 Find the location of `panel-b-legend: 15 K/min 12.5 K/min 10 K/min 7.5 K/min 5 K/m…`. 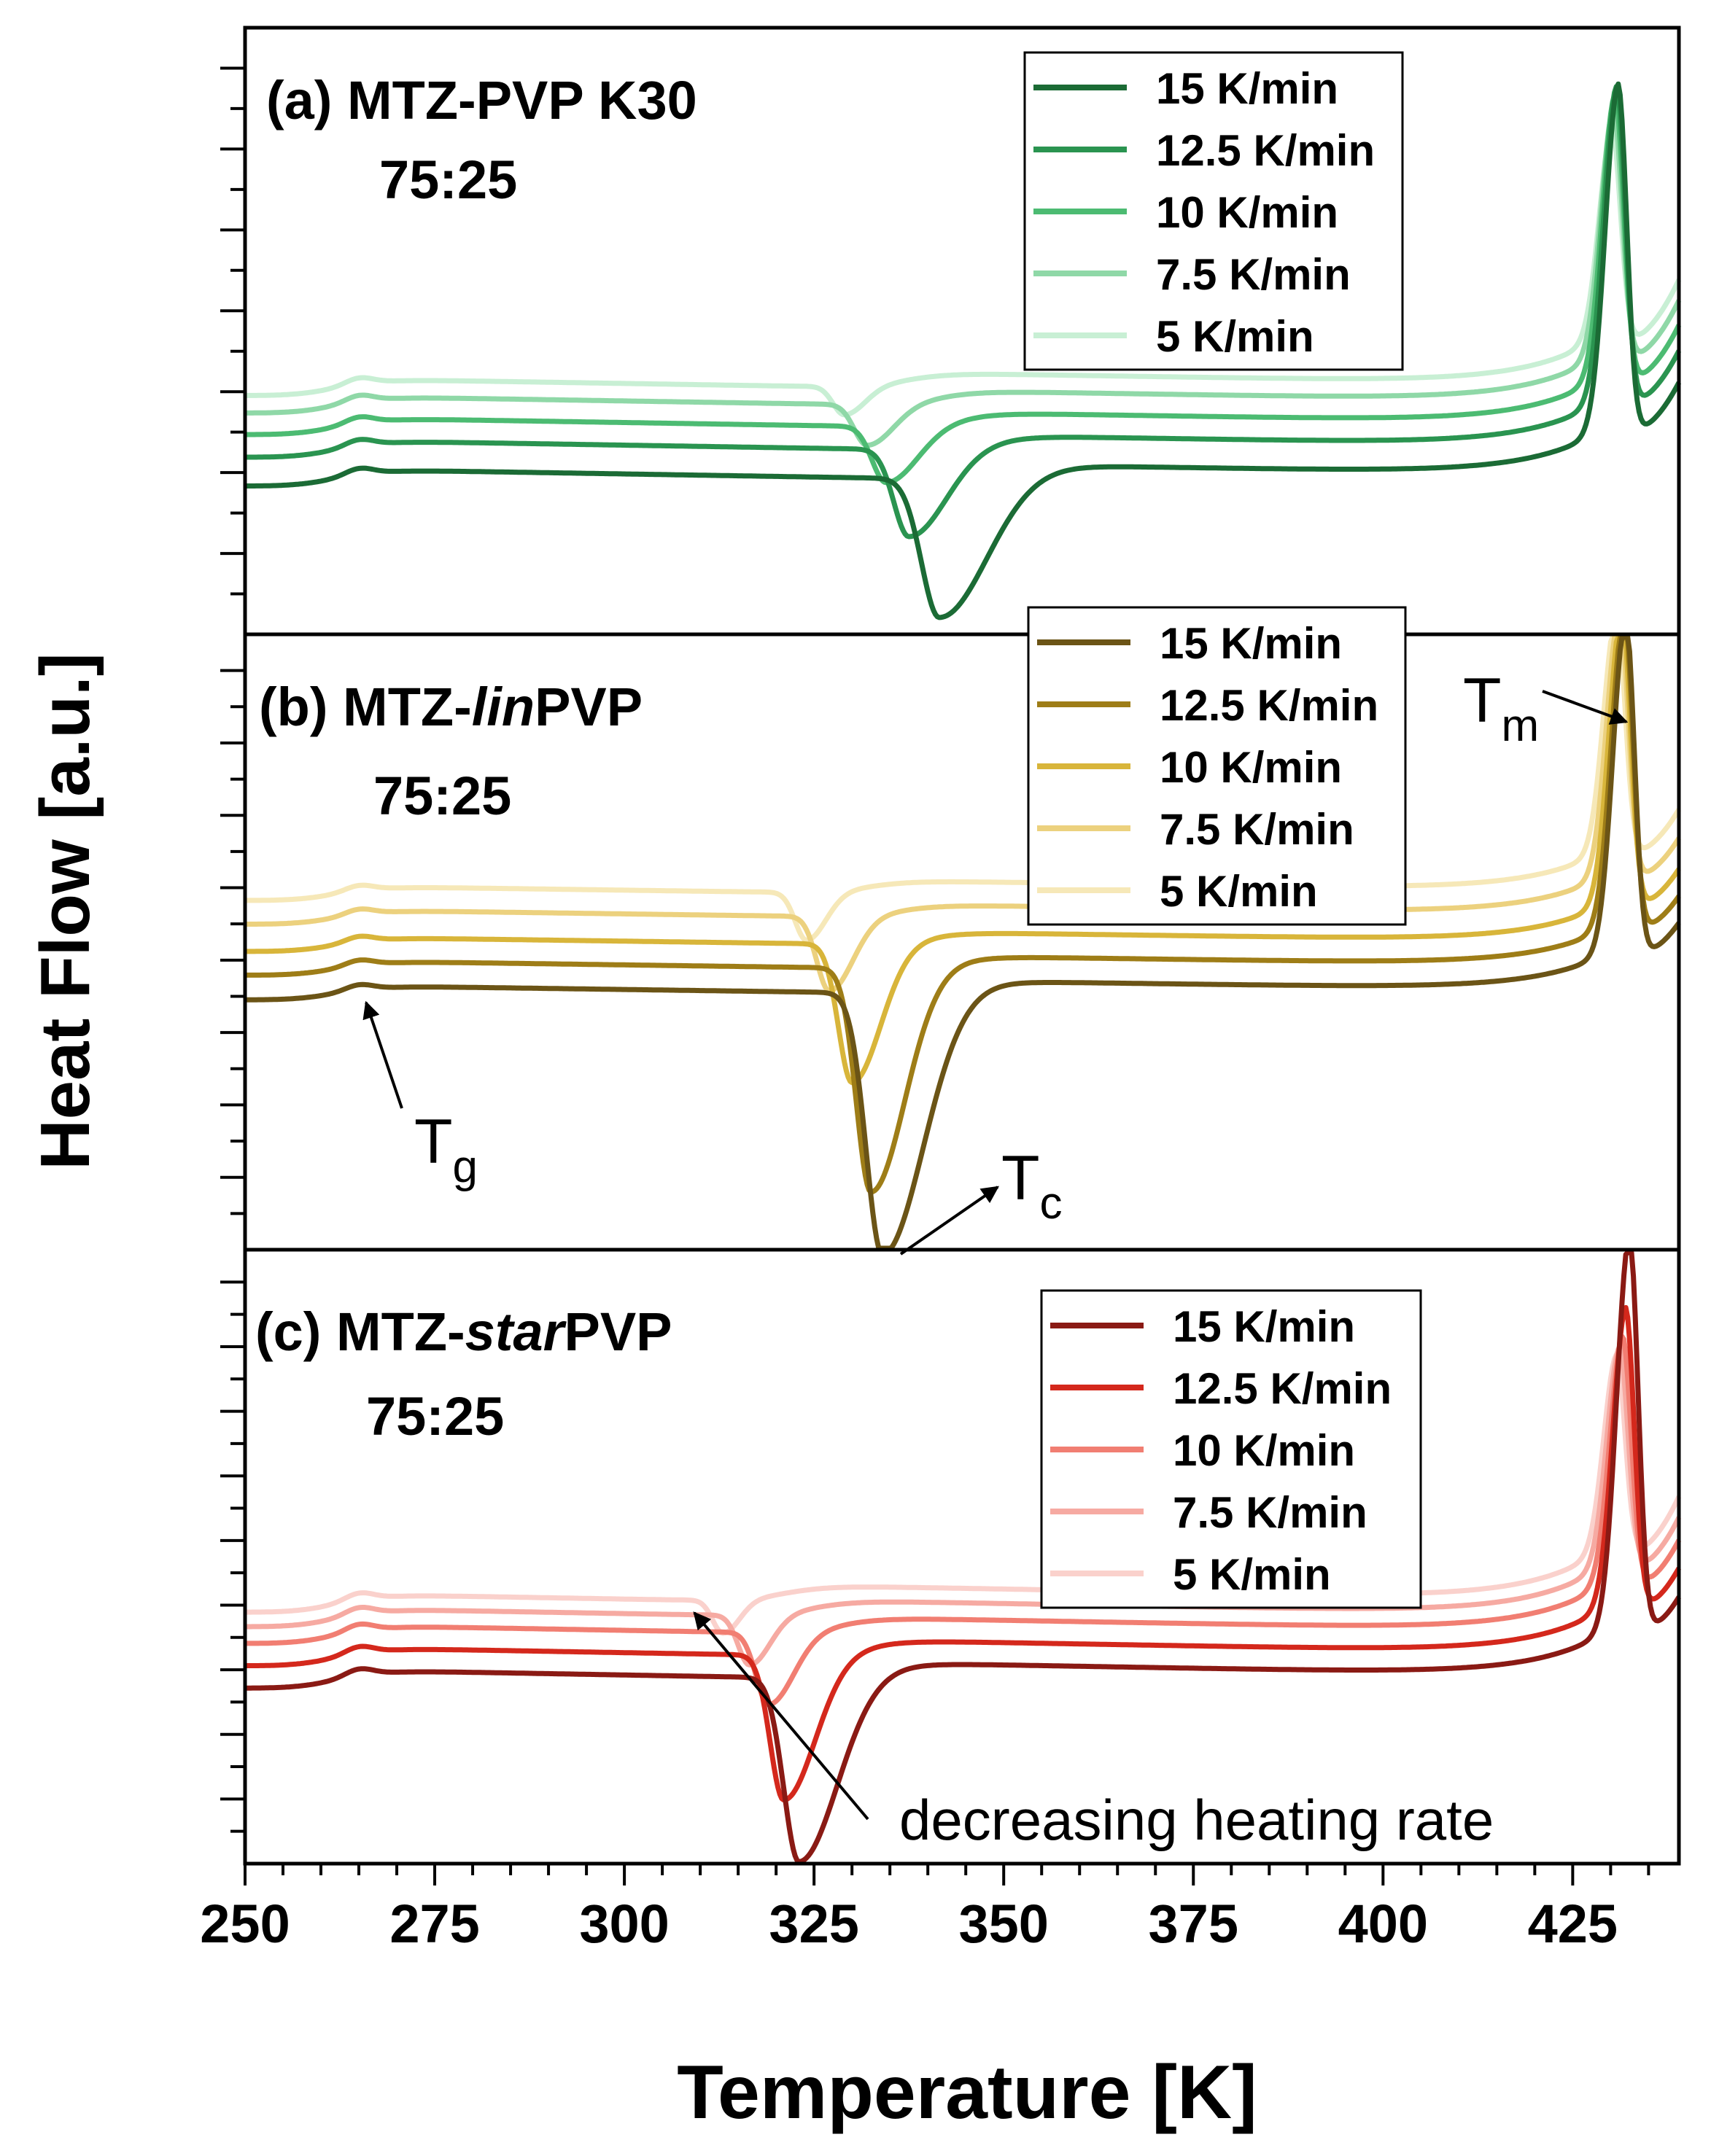

panel-b-legend: 15 K/min 12.5 K/min 10 K/min 7.5 K/min 5 K/m… is located at coordinates (1217, 766).